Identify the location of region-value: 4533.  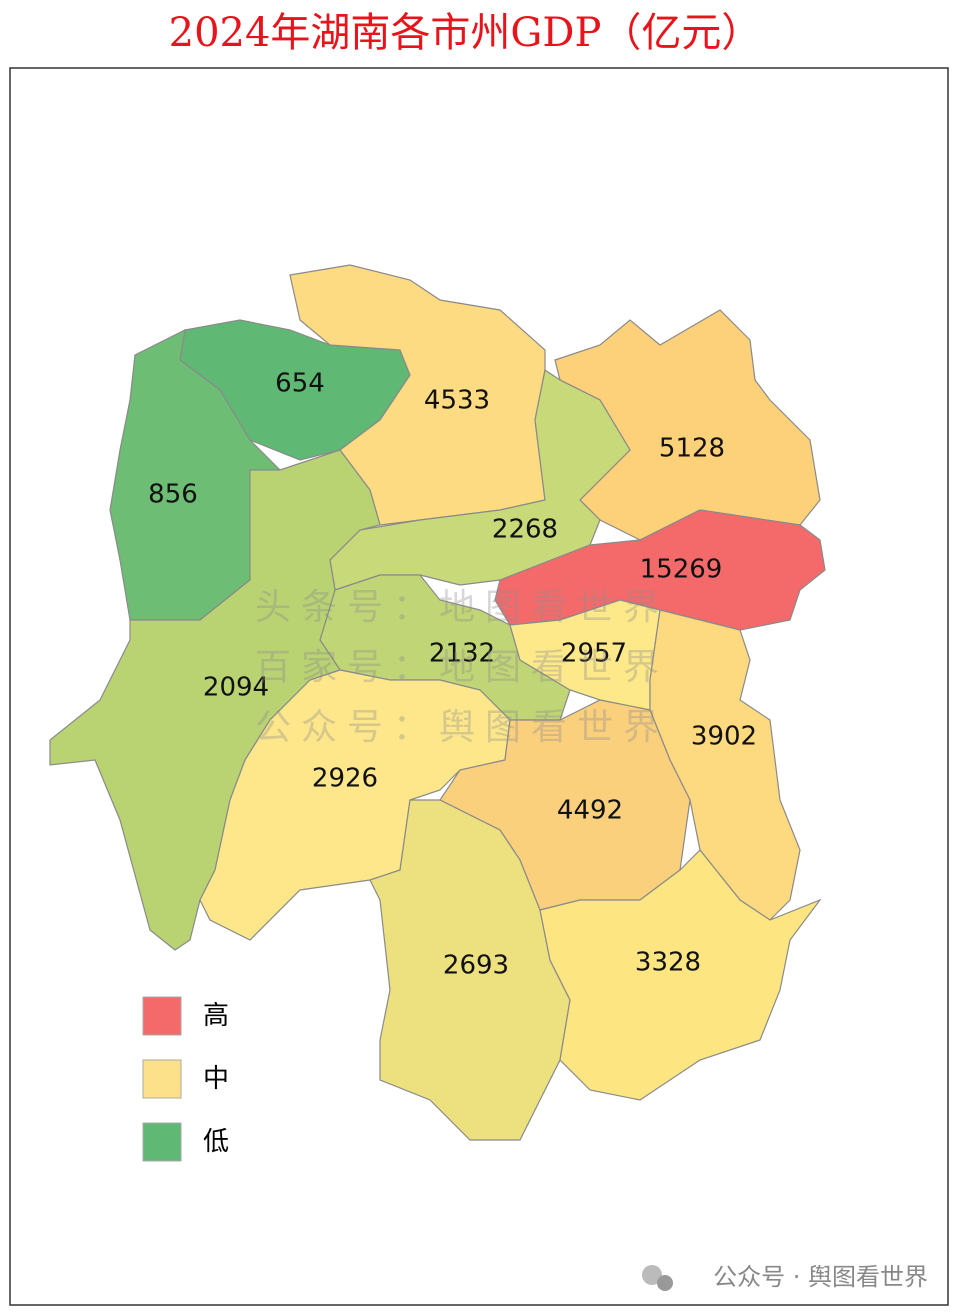
(457, 401).